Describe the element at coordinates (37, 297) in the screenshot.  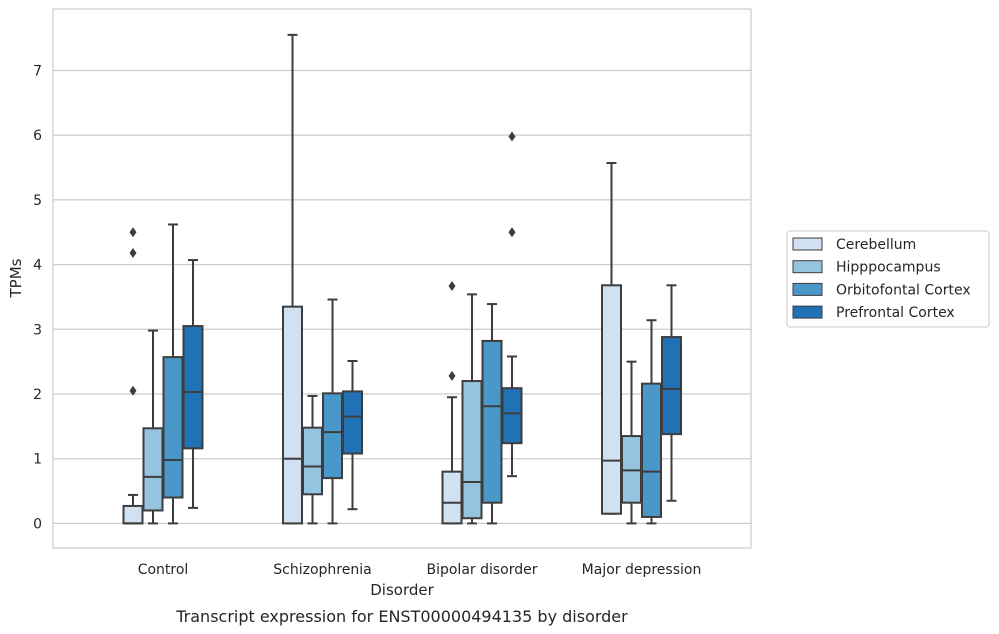
I see `y-tick-labels: 0 1 2 3 4 5 6 7` at that location.